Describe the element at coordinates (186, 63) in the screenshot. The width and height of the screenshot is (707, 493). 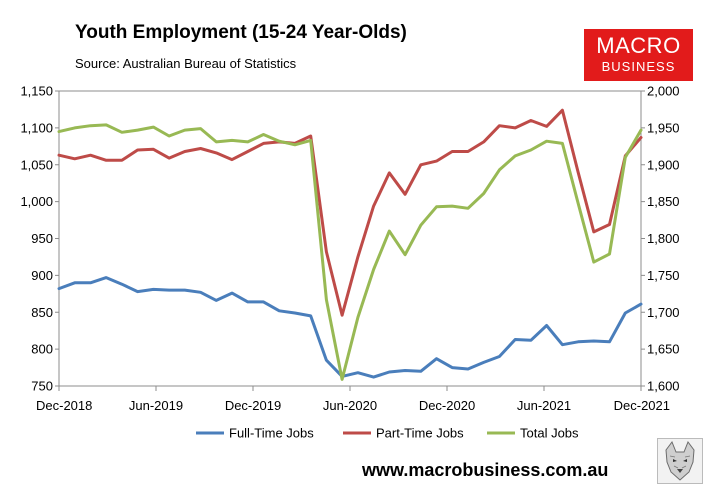
I see `chart-source: Source: Australian Bureau of Statistics` at that location.